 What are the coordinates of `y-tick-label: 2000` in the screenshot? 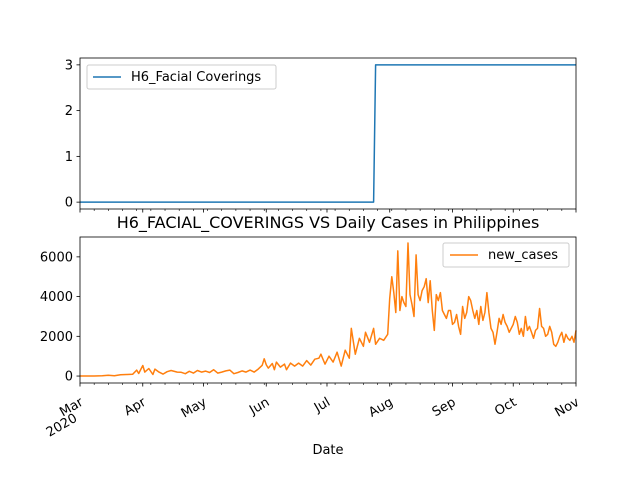 It's located at (56, 337).